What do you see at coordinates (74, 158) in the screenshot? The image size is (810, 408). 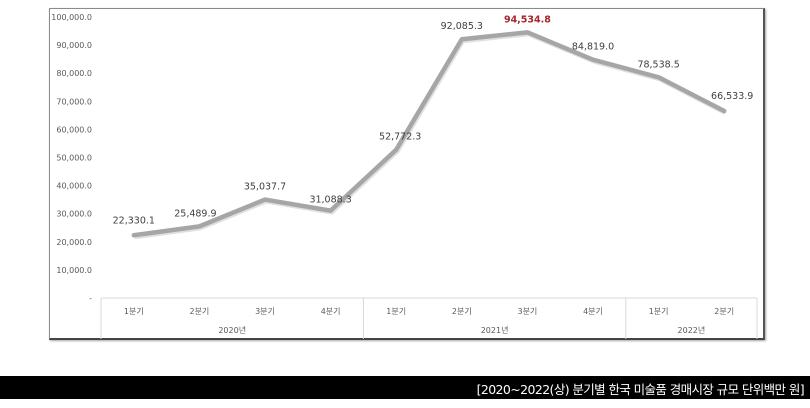 I see `y-tick-label: 50,000.0` at bounding box center [74, 158].